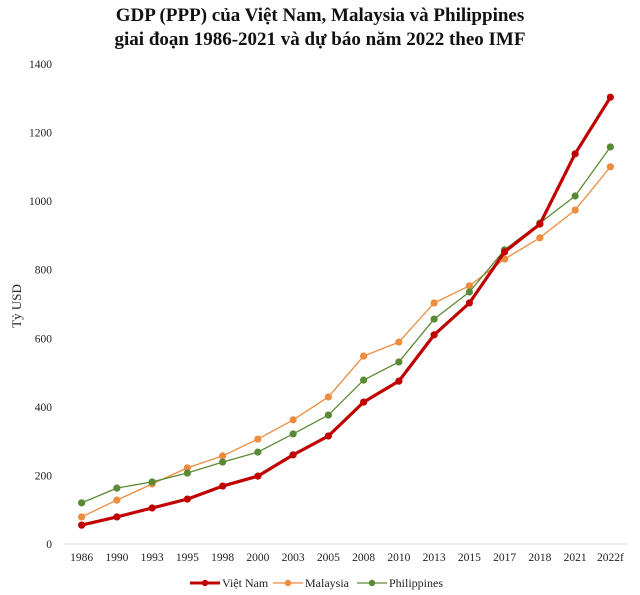 Image resolution: width=640 pixels, height=595 pixels. Describe the element at coordinates (40, 65) in the screenshot. I see `y-tick-label: 1400` at that location.